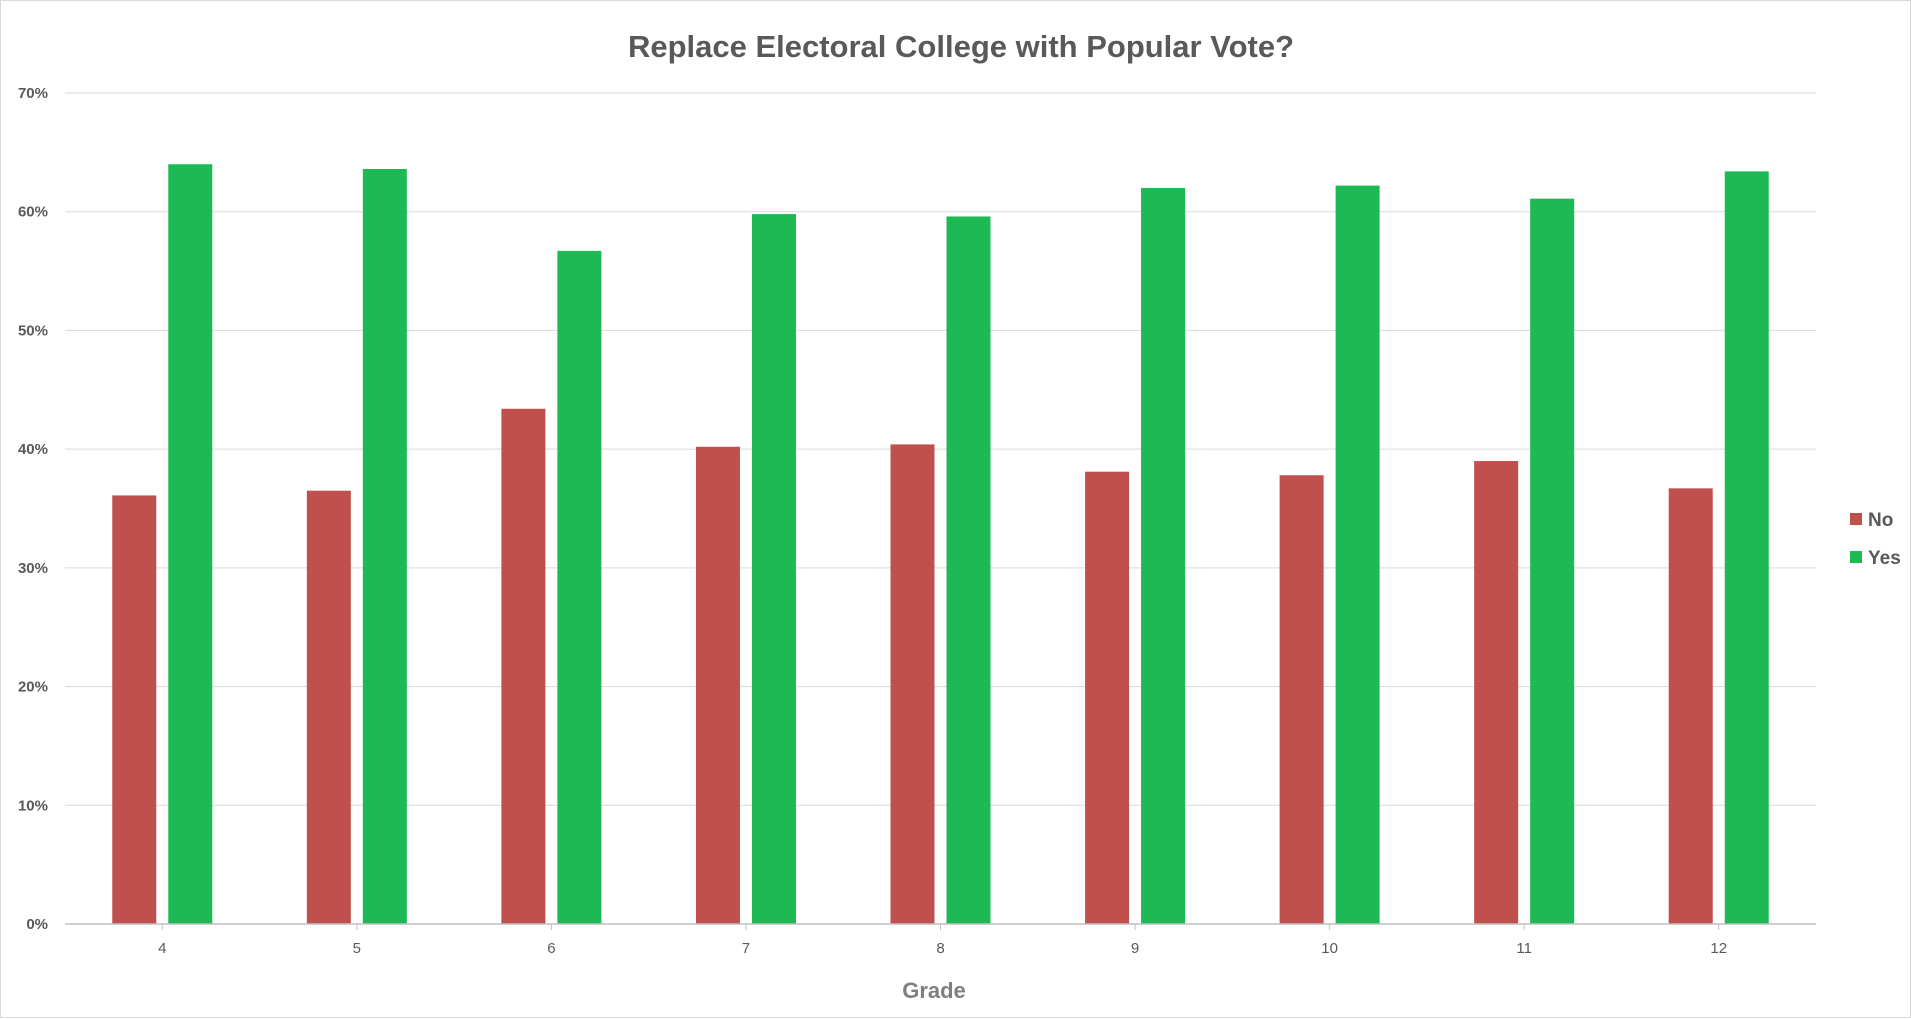  I want to click on y-axis-ticks: 0% 10% 20% 30% 40% 50% 60% 70%, so click(33, 509).